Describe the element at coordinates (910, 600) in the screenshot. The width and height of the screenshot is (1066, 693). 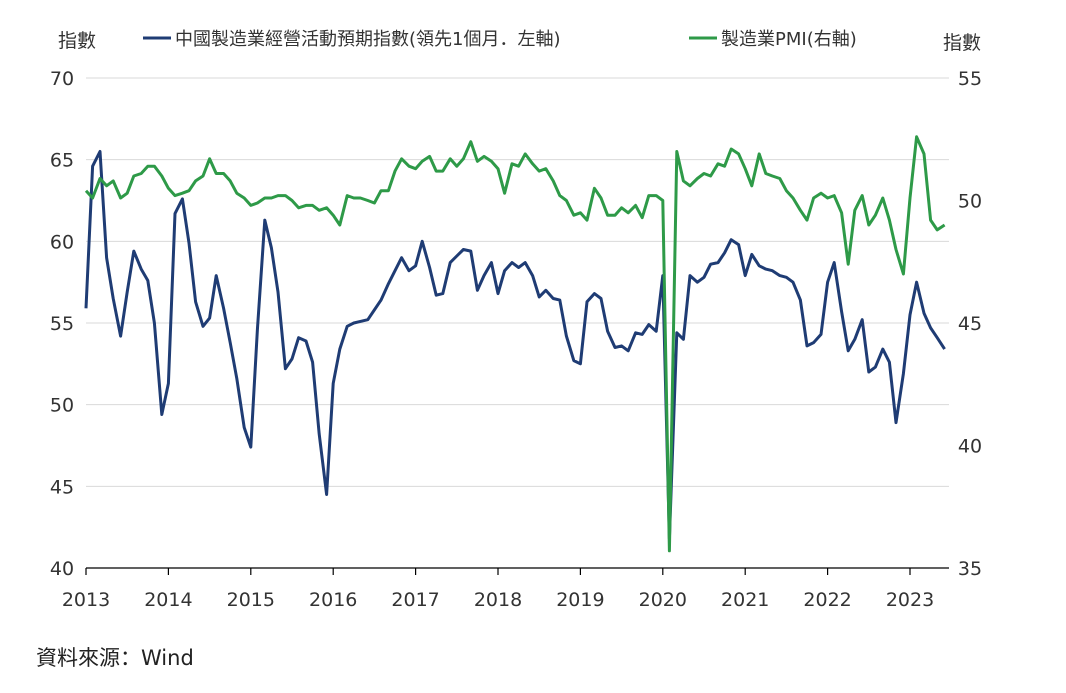
I see `x-tick-label: 2023` at that location.